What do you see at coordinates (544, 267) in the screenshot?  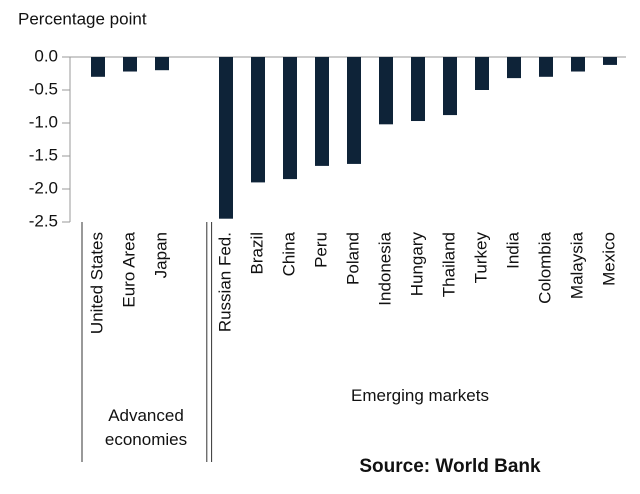 I see `x-tick-label: Colombia` at bounding box center [544, 267].